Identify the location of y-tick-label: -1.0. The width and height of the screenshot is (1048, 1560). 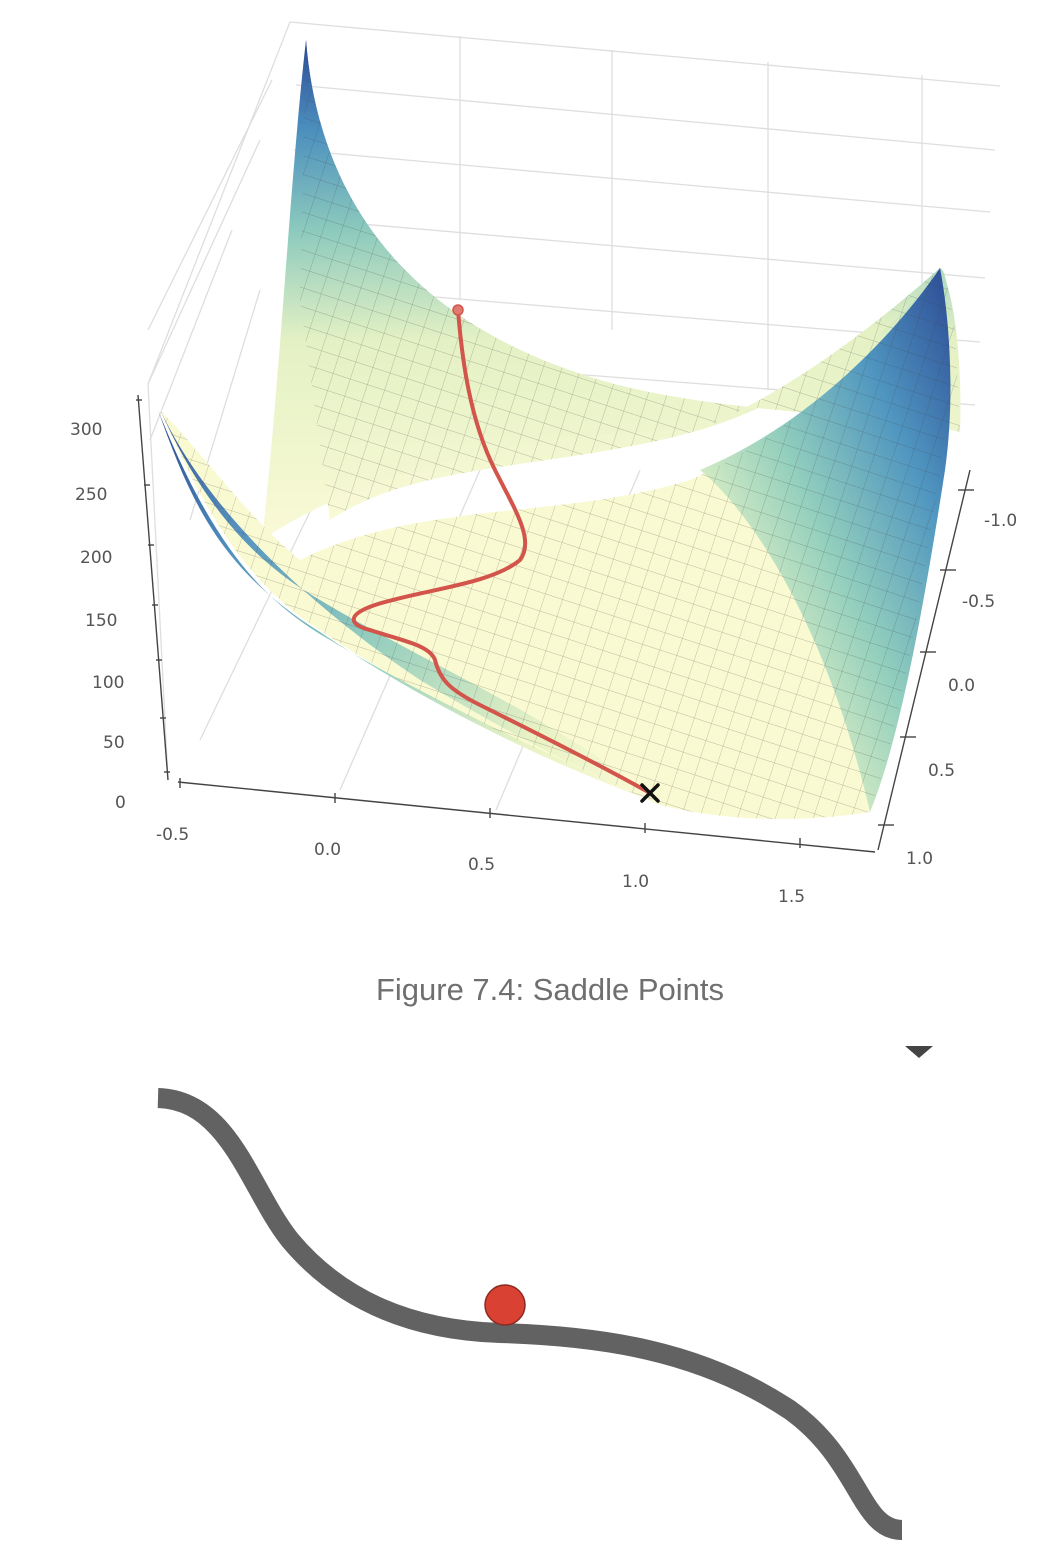
(1000, 521).